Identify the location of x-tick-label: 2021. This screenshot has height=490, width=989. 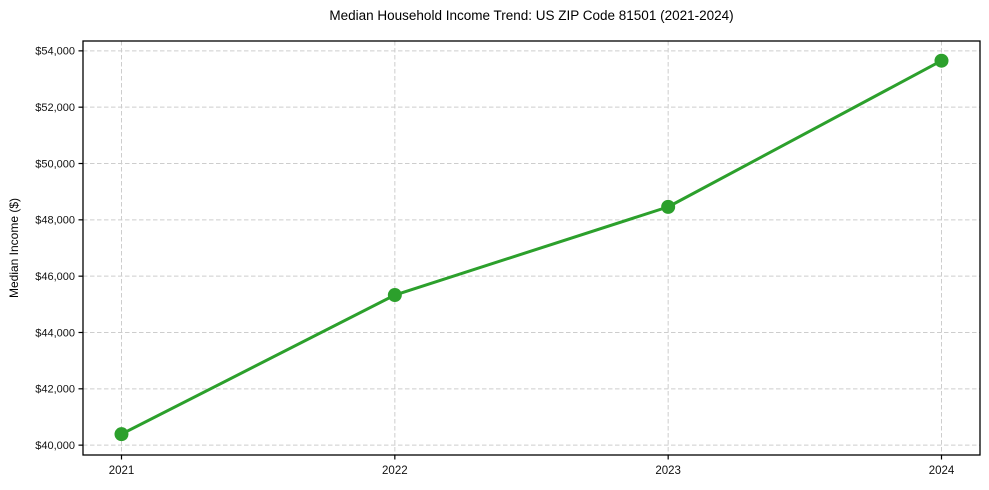
(122, 471).